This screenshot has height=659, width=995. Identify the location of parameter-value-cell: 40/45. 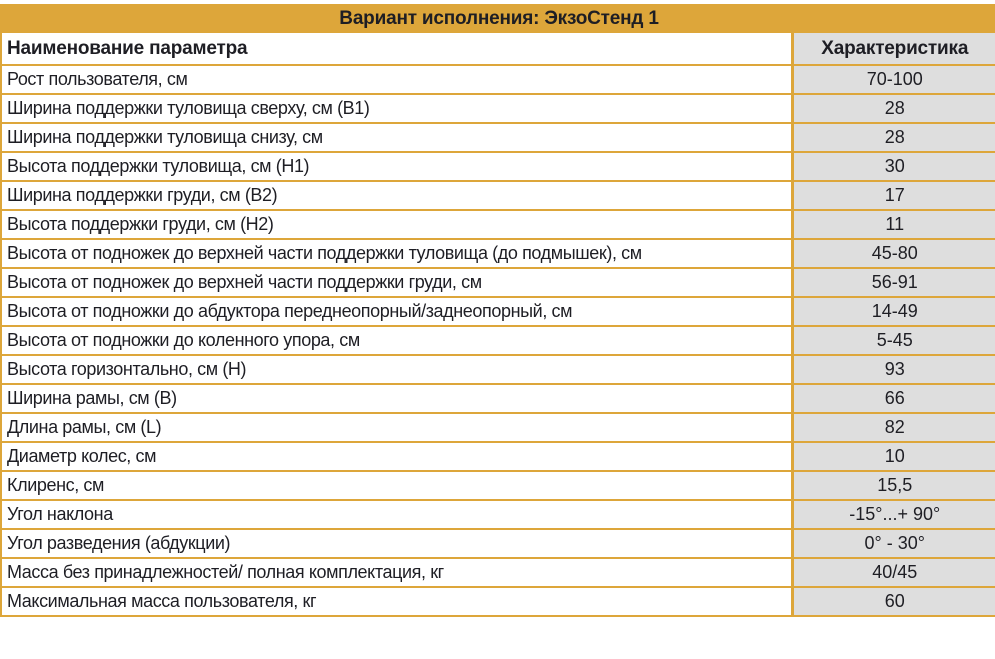
(893, 573).